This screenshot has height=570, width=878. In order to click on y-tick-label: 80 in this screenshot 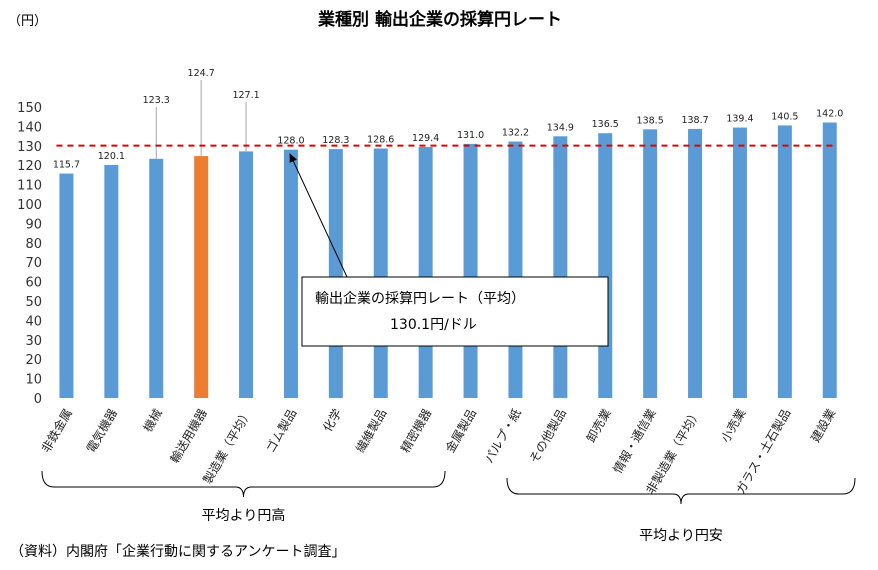, I will do `click(33, 244)`.